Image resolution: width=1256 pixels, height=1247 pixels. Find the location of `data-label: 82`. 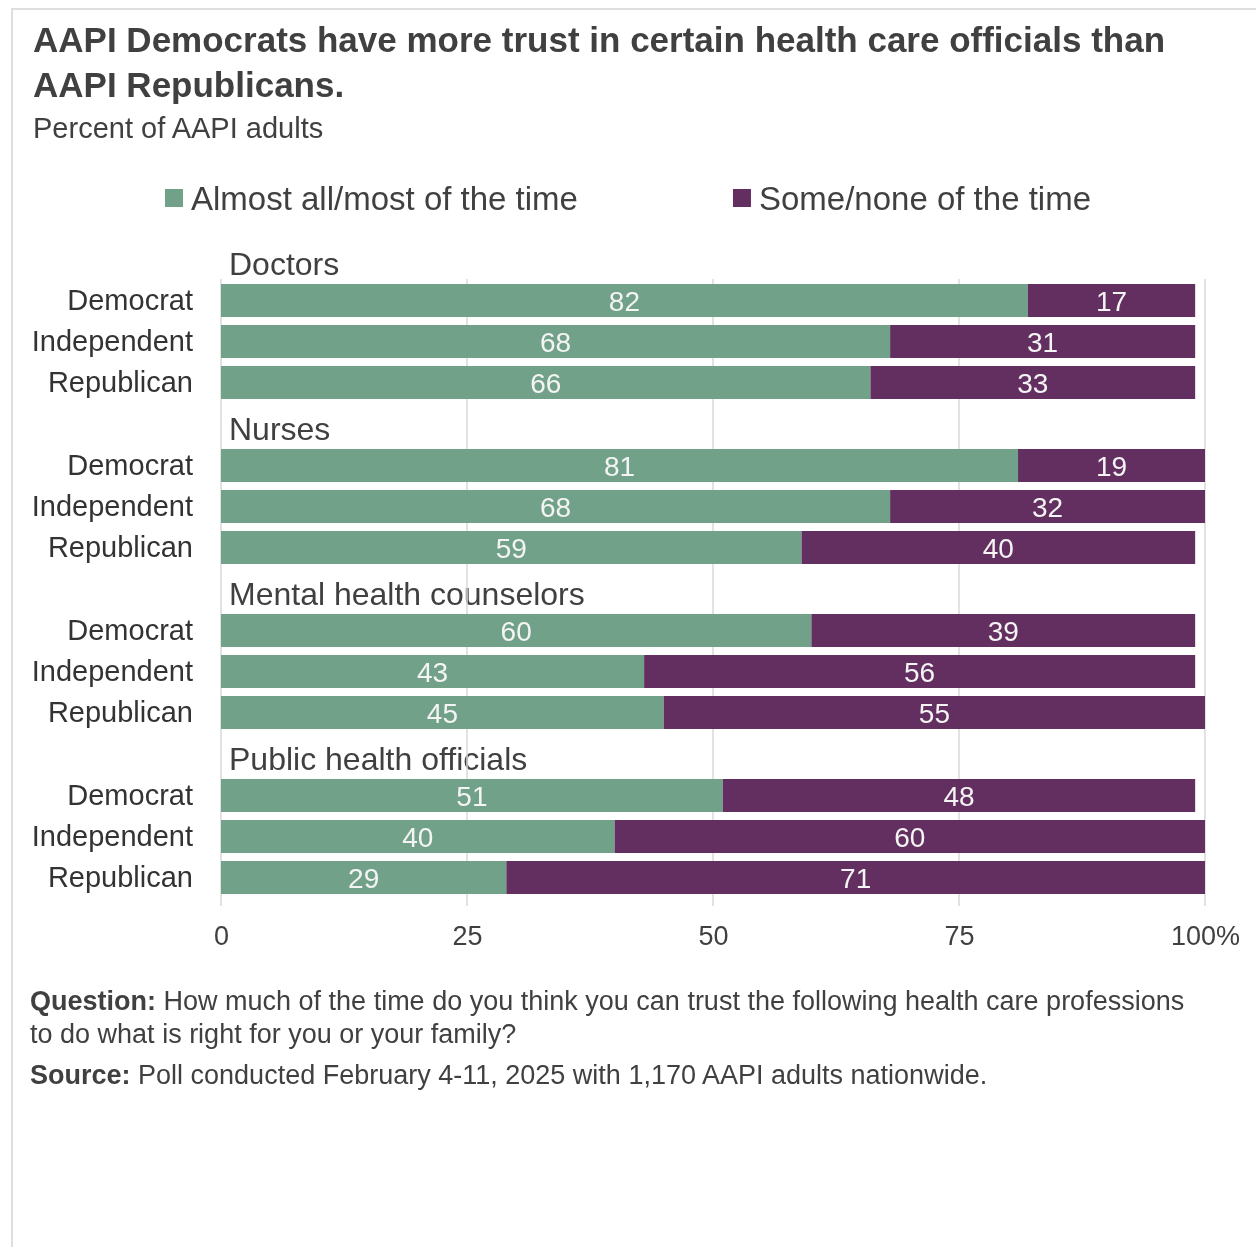

data-label: 82 is located at coordinates (624, 301).